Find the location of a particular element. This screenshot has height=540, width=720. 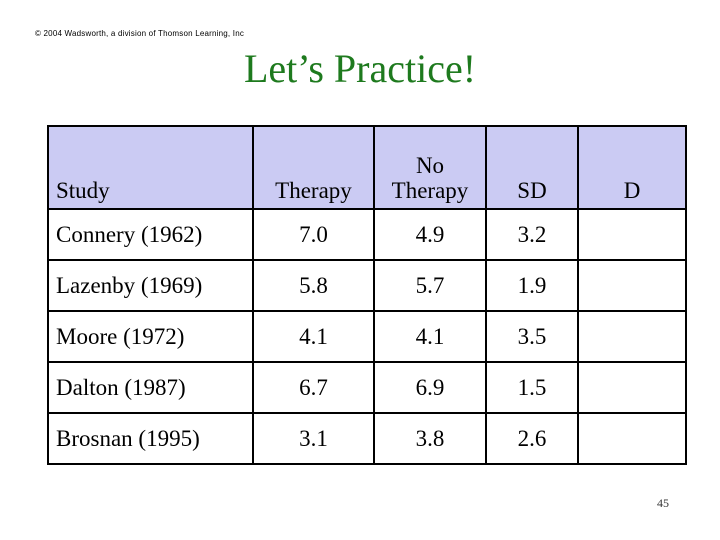

column-header-study: Study is located at coordinates (150, 167).